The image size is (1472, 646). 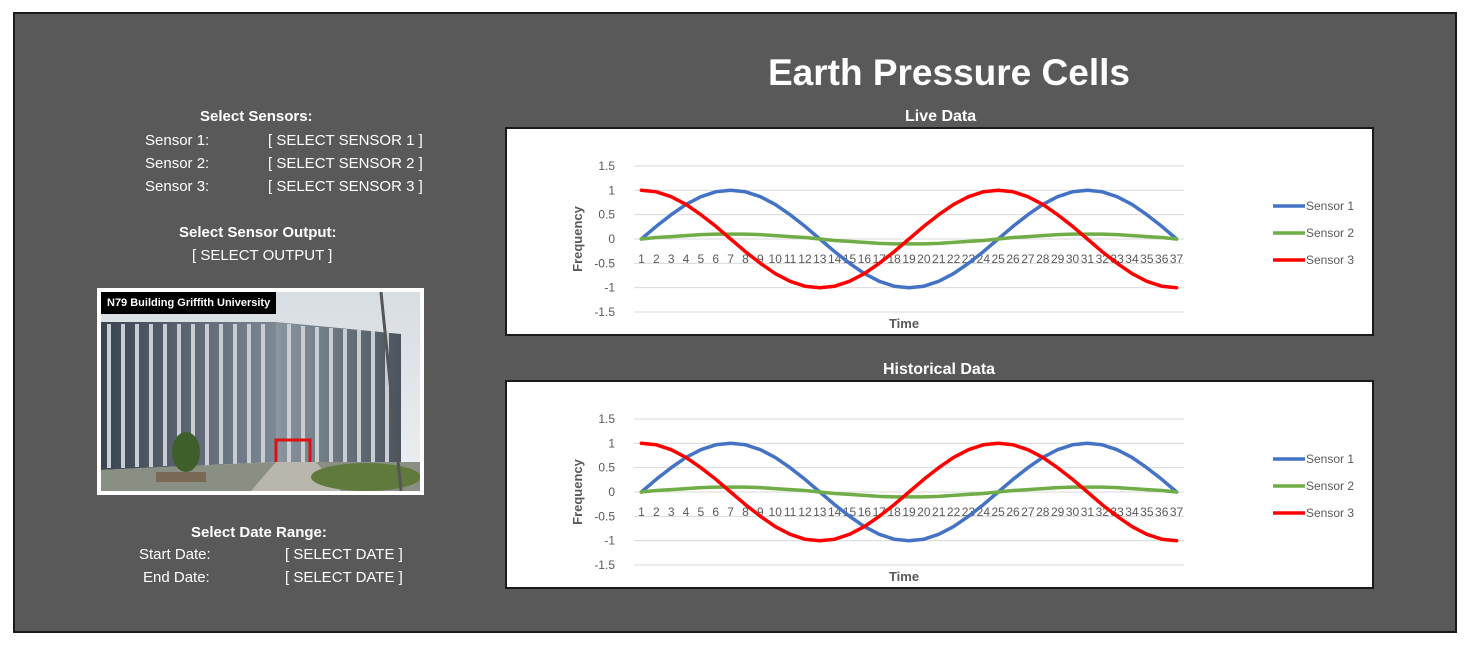 I want to click on select-output: [ SELECT OUTPUT ], so click(x=262, y=255).